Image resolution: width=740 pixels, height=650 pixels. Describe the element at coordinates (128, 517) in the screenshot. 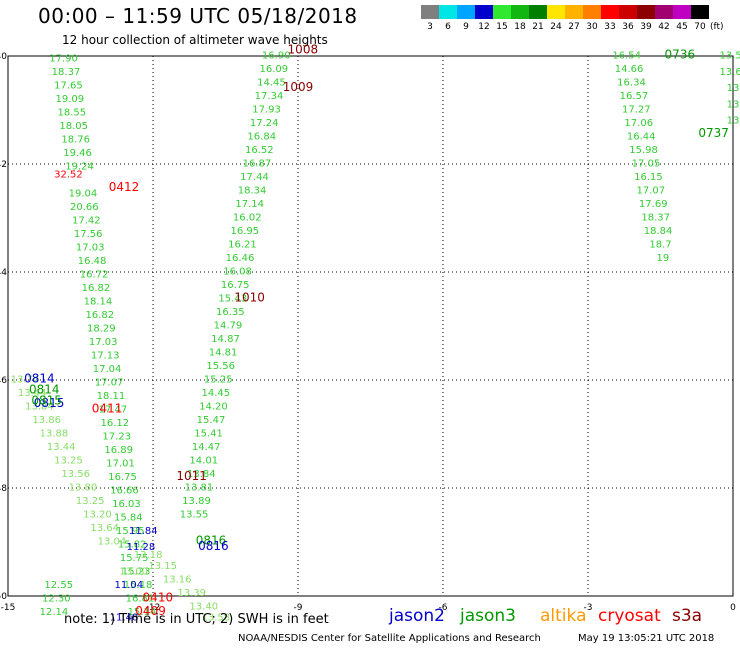

I see `swh-value: 15.84` at that location.